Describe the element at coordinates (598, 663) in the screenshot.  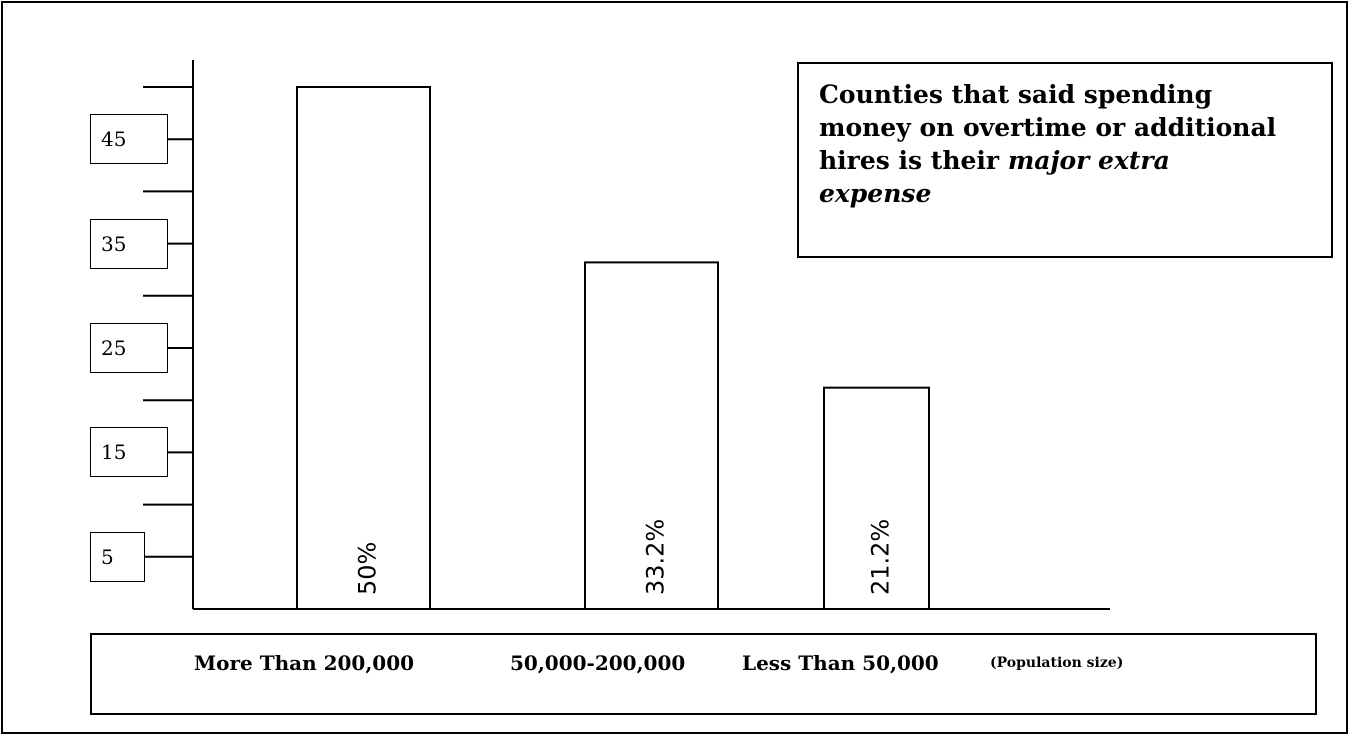
I see `category-label-2: 50,000-200,000` at that location.